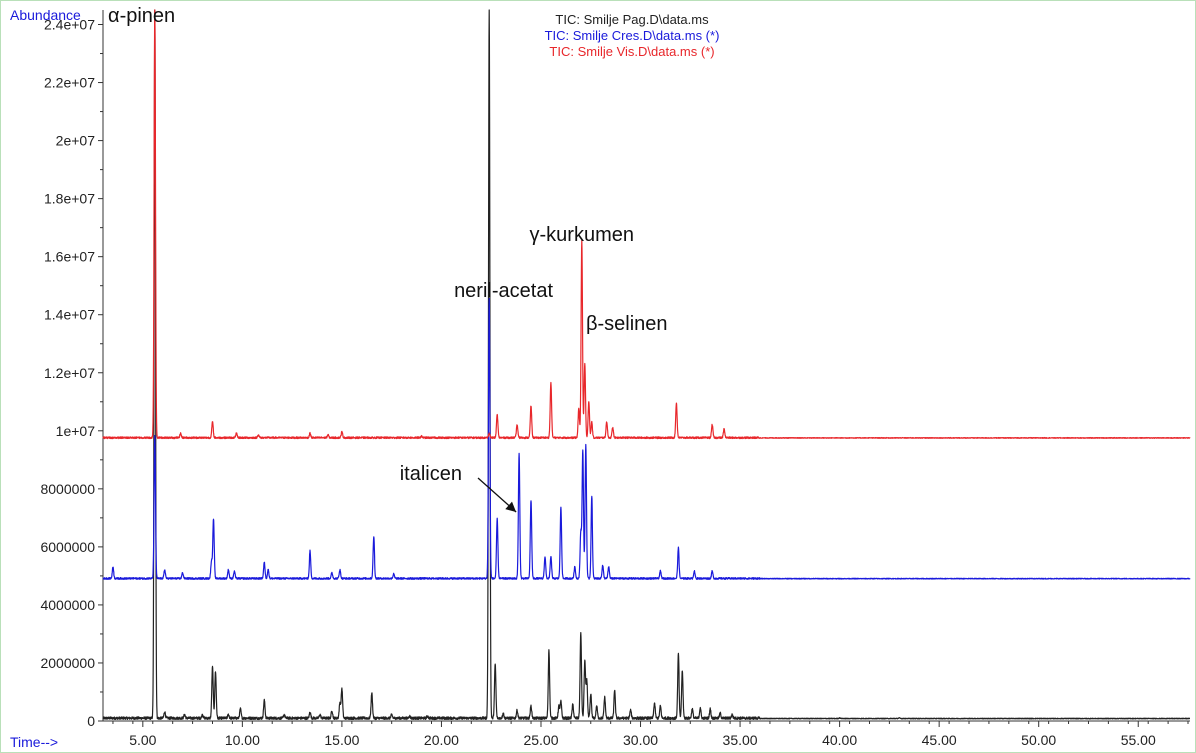  Describe the element at coordinates (69, 25) in the screenshot. I see `y-tick-label: 2.4e+07` at that location.